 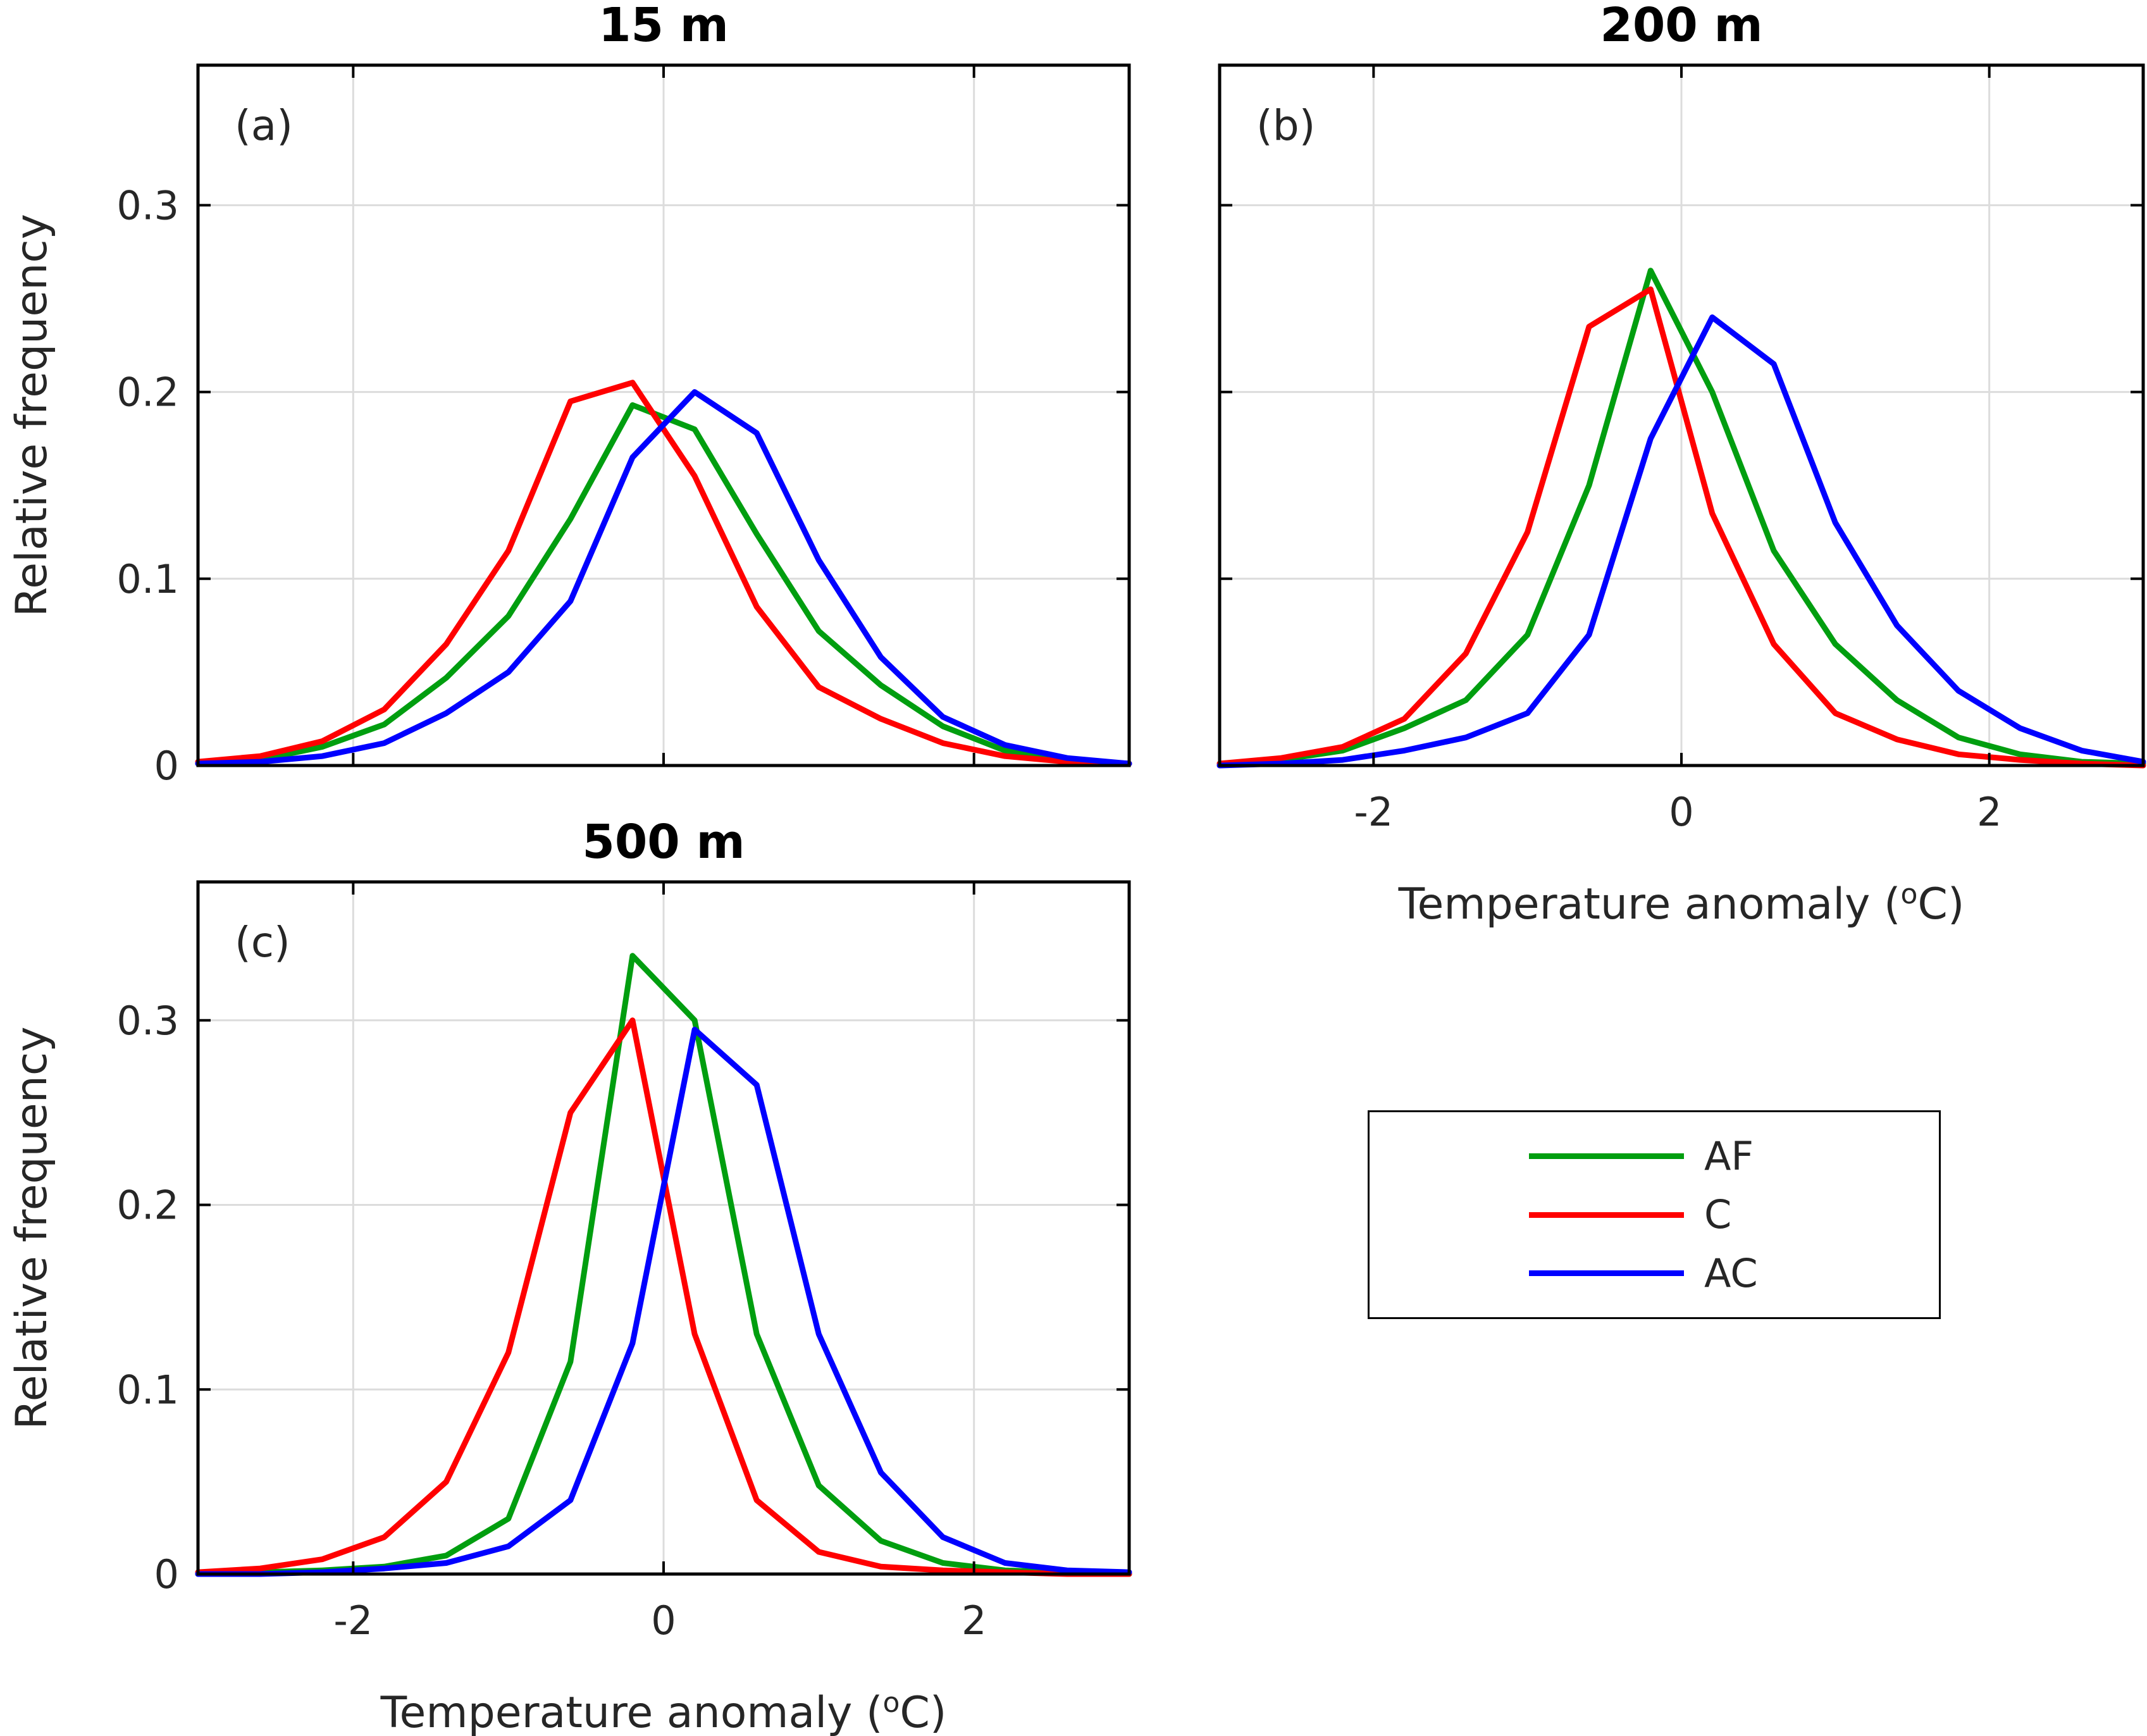 I want to click on svg-text: 500 m, so click(x=663, y=842).